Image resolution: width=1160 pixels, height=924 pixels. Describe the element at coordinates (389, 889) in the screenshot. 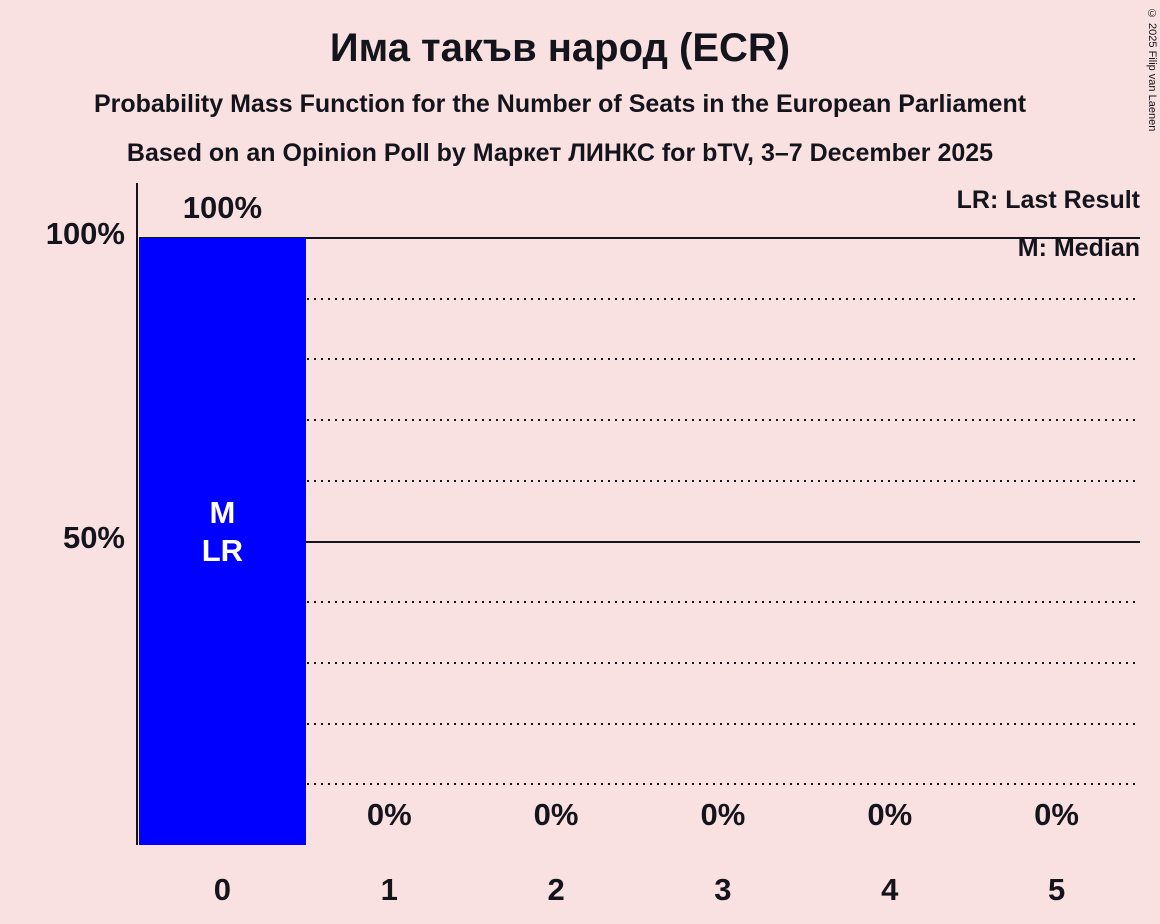

I see `x-tick-label: 1` at that location.